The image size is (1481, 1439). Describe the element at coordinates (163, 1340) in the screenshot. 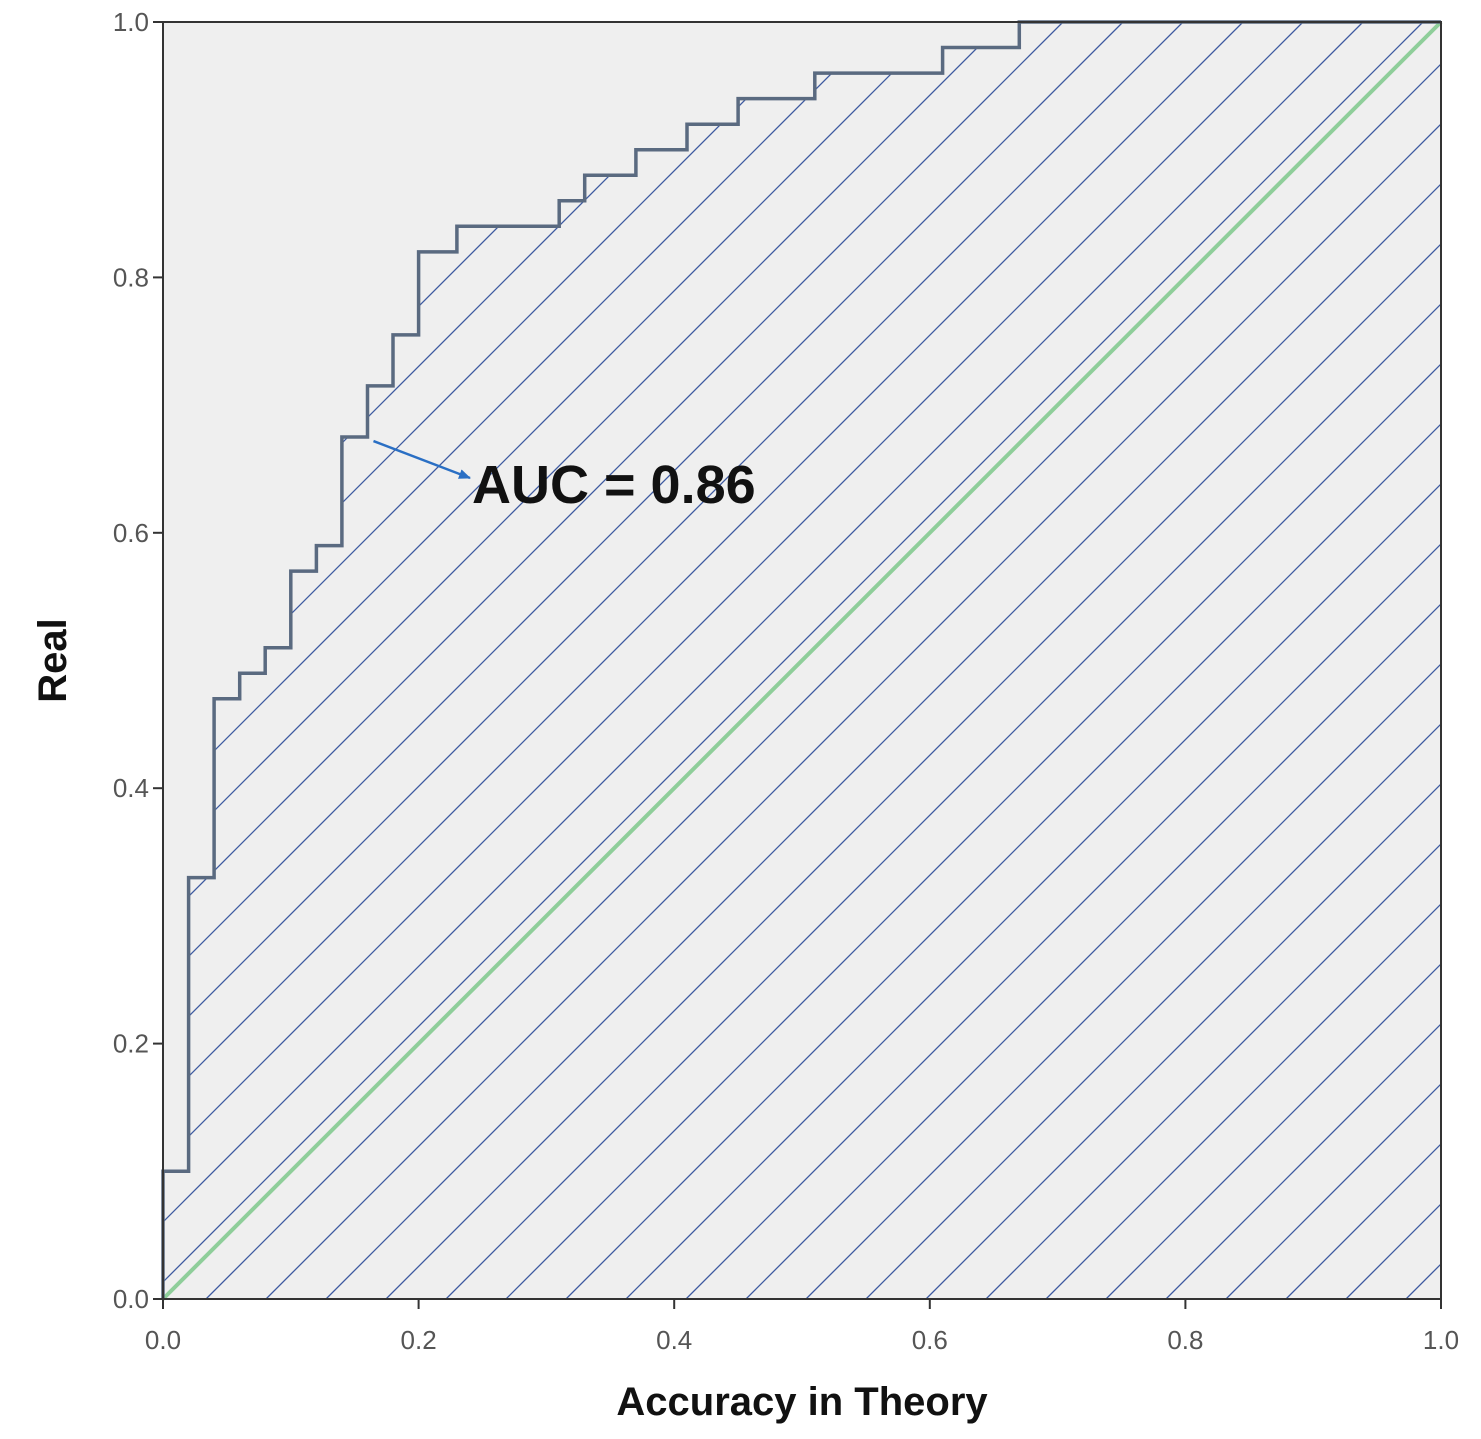

I see `x-tick-label: 0.0` at that location.